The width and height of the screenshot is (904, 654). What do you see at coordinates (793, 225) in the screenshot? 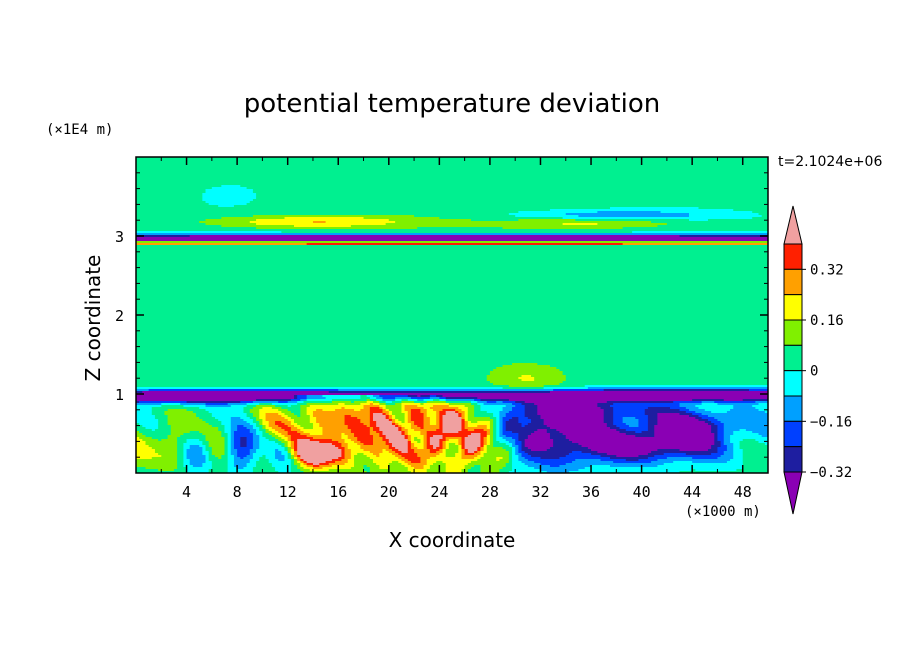
I see `colorbar-extend-top` at bounding box center [793, 225].